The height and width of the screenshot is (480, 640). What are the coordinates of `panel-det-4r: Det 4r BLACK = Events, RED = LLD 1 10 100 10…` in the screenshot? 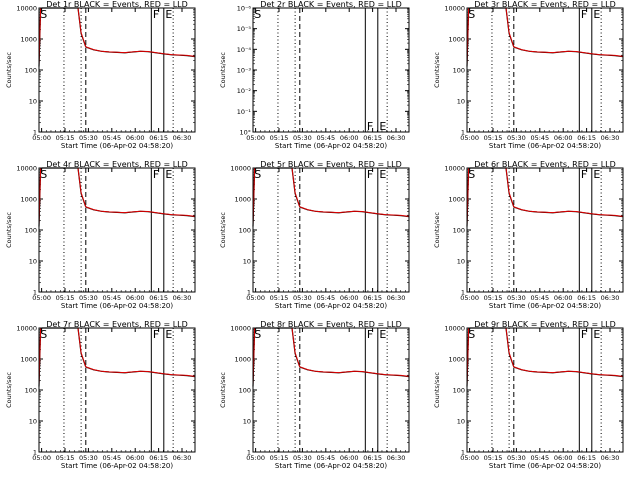 It's located at (100, 235).